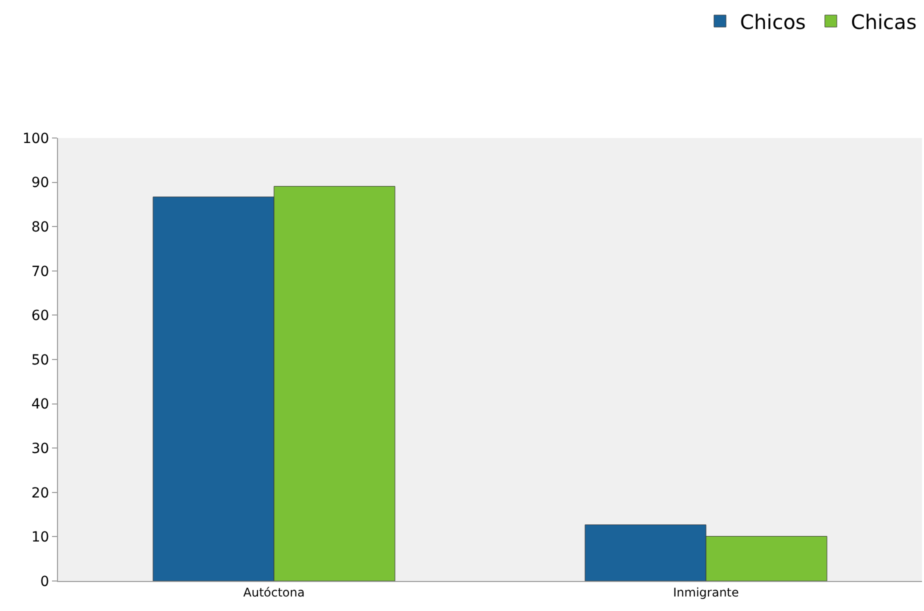 The width and height of the screenshot is (924, 611). What do you see at coordinates (883, 22) in the screenshot?
I see `legend-label: Chicas` at bounding box center [883, 22].